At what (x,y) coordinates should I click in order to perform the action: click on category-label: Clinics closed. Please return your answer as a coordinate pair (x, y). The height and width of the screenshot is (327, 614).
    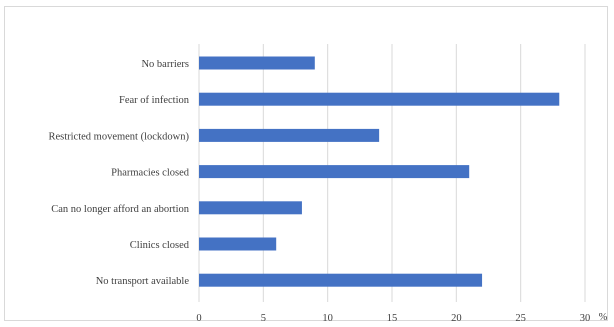
    Looking at the image, I should click on (160, 245).